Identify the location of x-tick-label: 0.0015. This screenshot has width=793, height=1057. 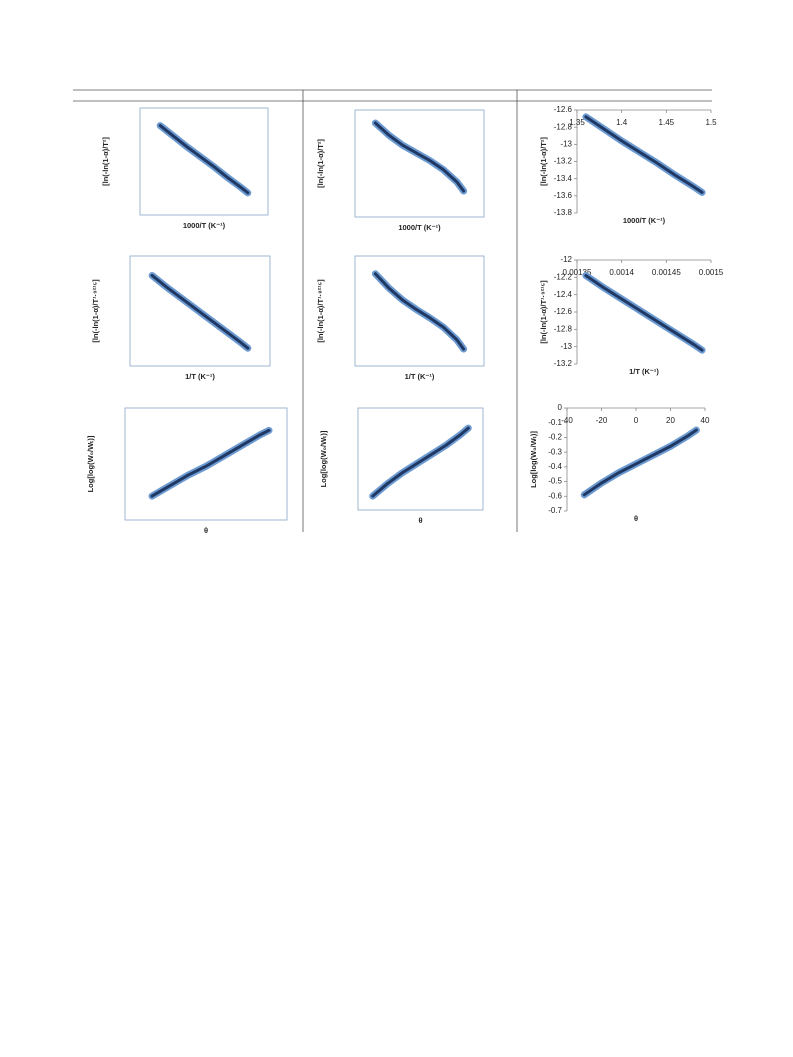
(711, 272).